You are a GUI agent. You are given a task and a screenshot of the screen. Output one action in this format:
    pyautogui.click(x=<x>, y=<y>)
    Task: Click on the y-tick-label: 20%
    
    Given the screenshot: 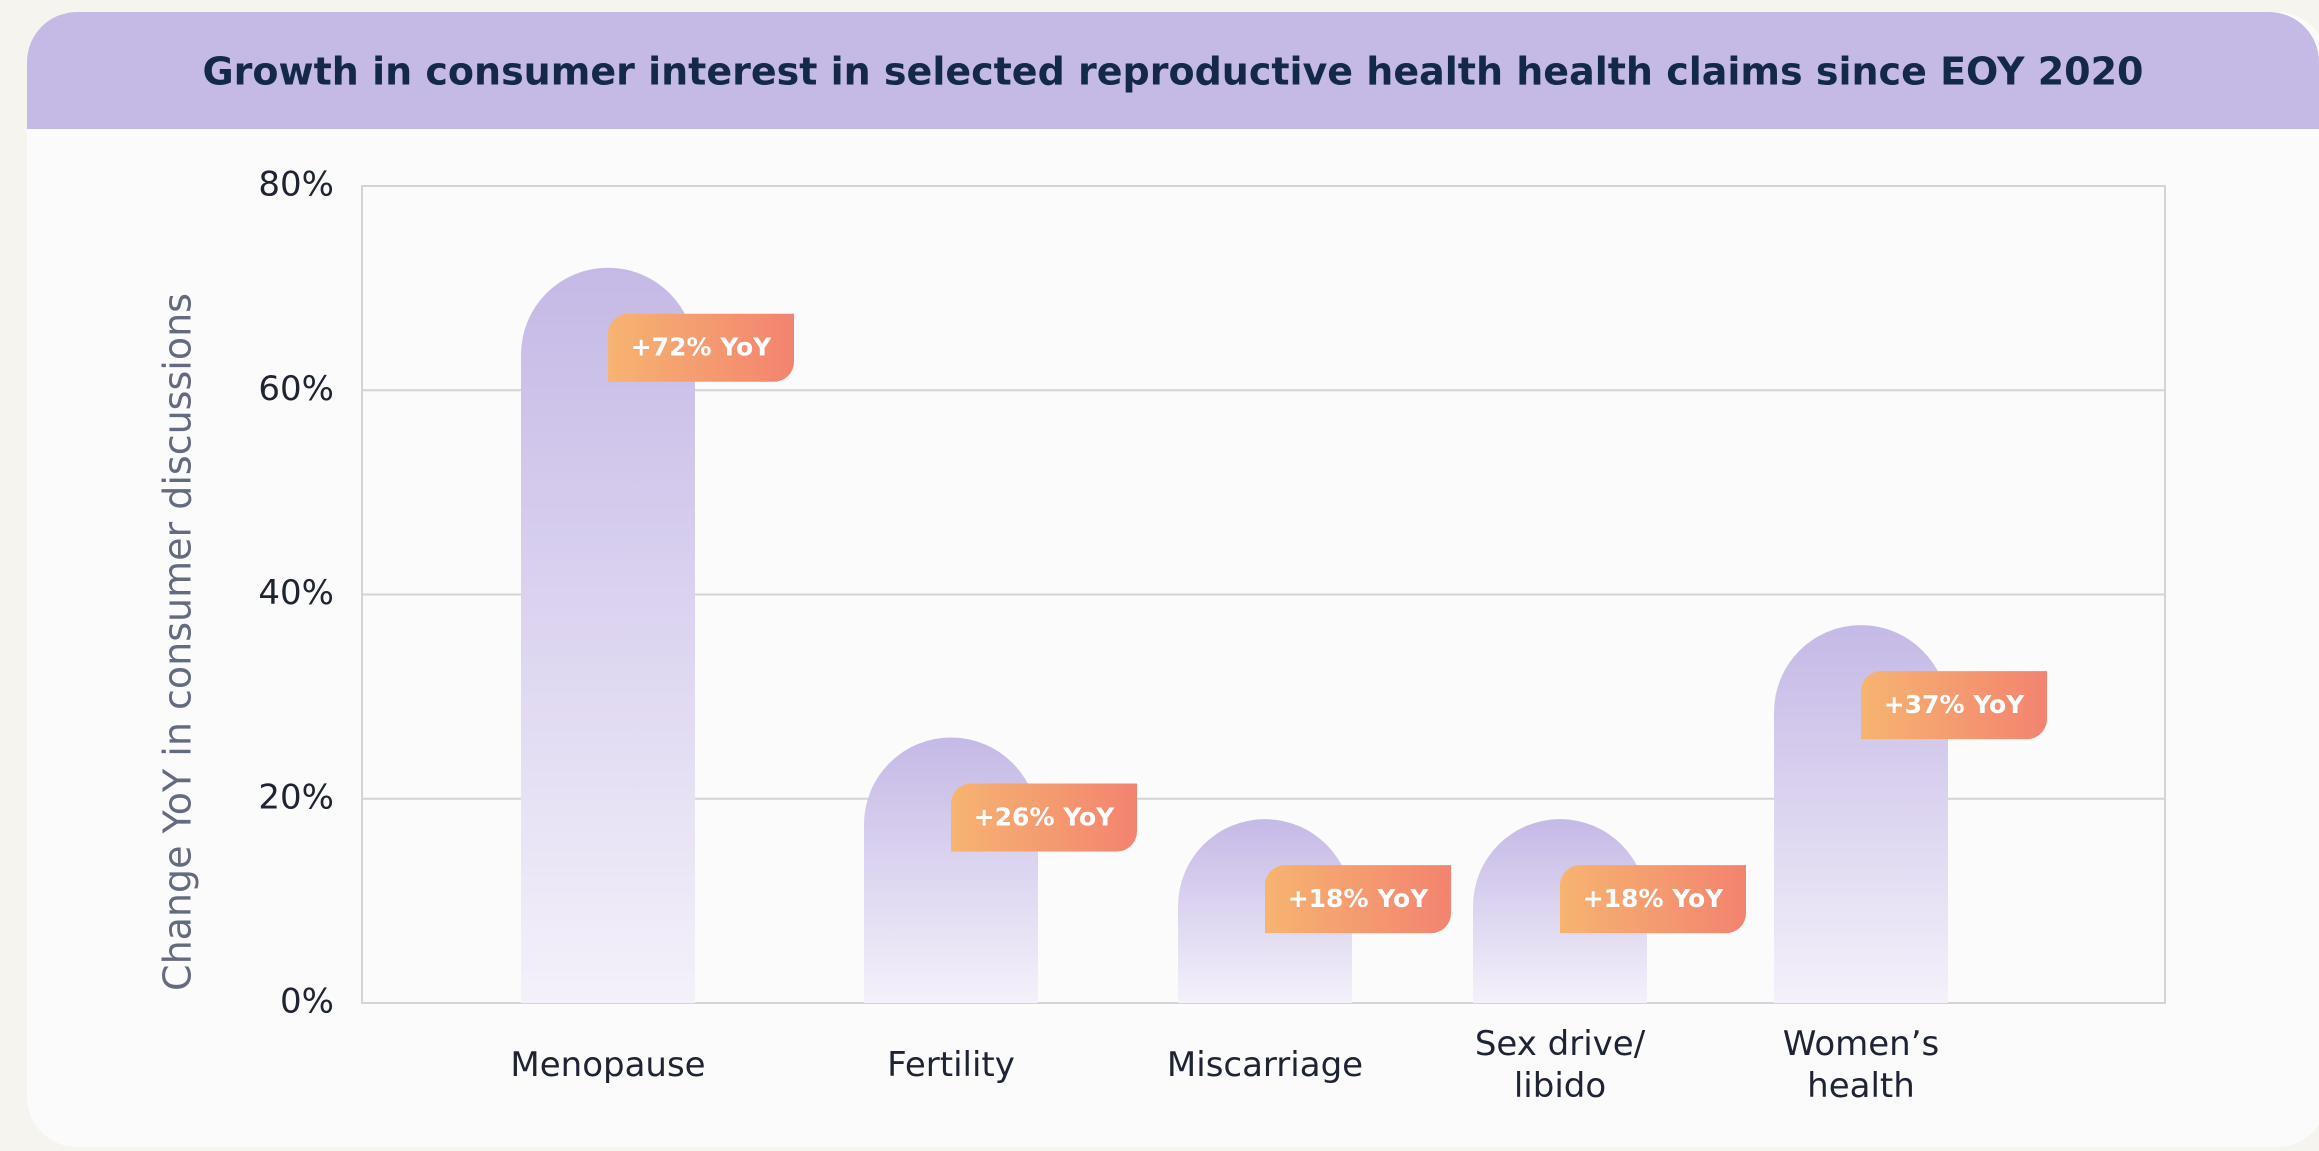 What is the action you would take?
    pyautogui.click(x=296, y=797)
    